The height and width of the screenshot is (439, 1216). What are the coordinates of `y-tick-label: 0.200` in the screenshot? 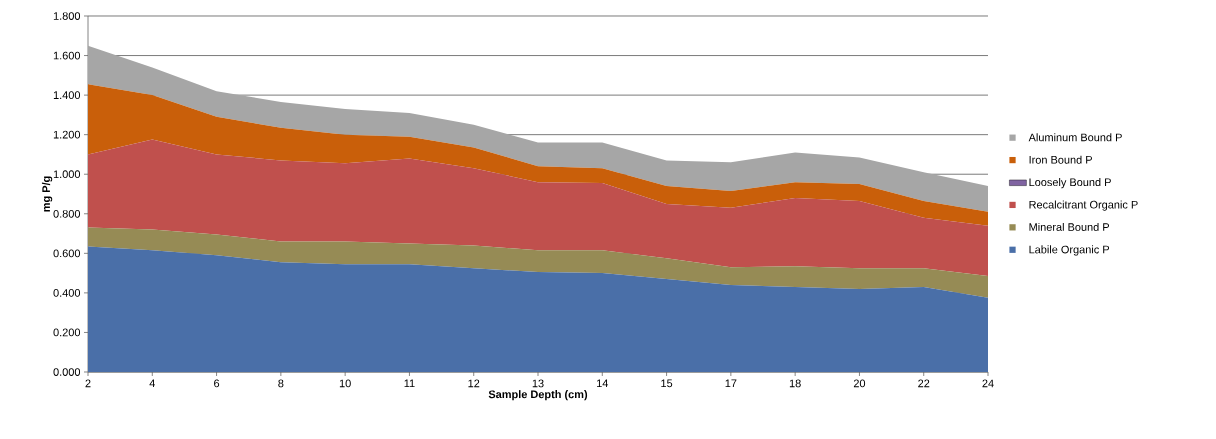 It's located at (67, 332).